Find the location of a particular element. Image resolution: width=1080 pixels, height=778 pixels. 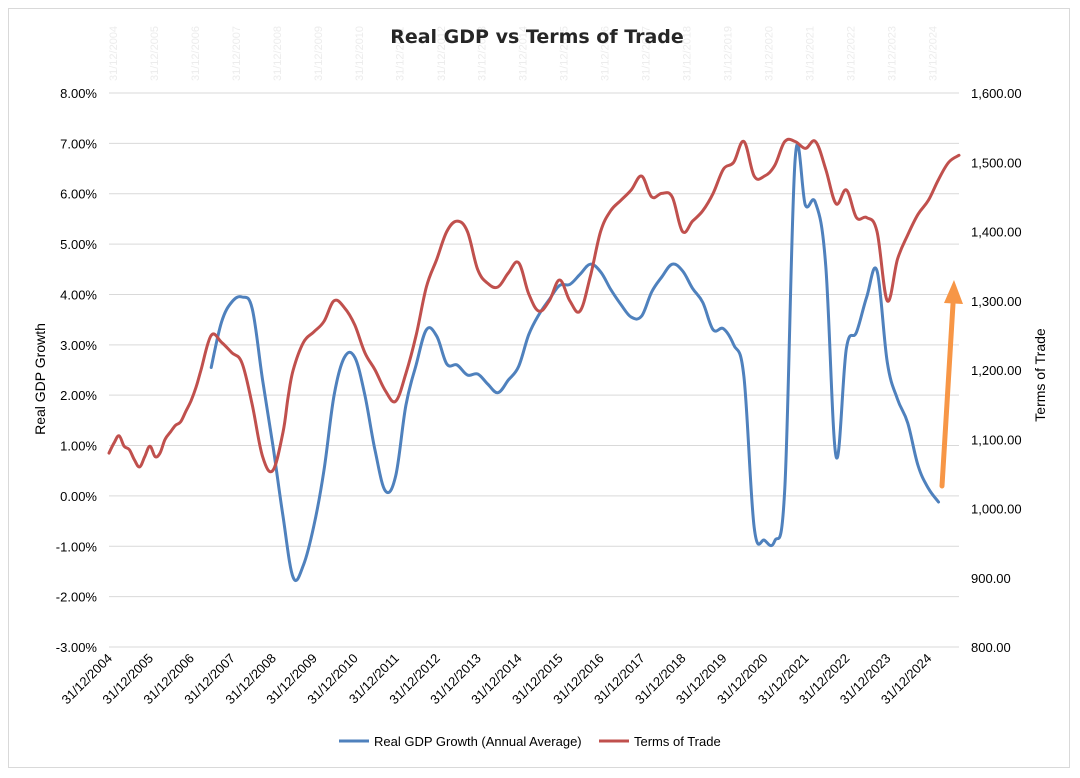

right-tick-label: 900.00 is located at coordinates (991, 578).